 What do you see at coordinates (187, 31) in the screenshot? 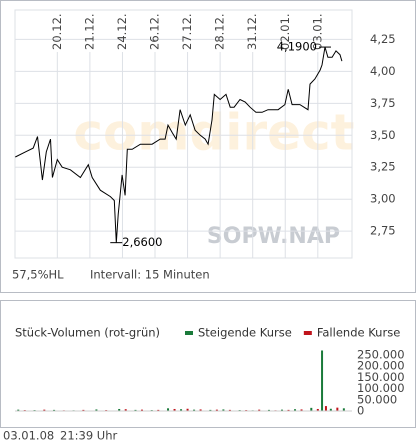
I see `x-tick-label: 27.12.` at bounding box center [187, 31].